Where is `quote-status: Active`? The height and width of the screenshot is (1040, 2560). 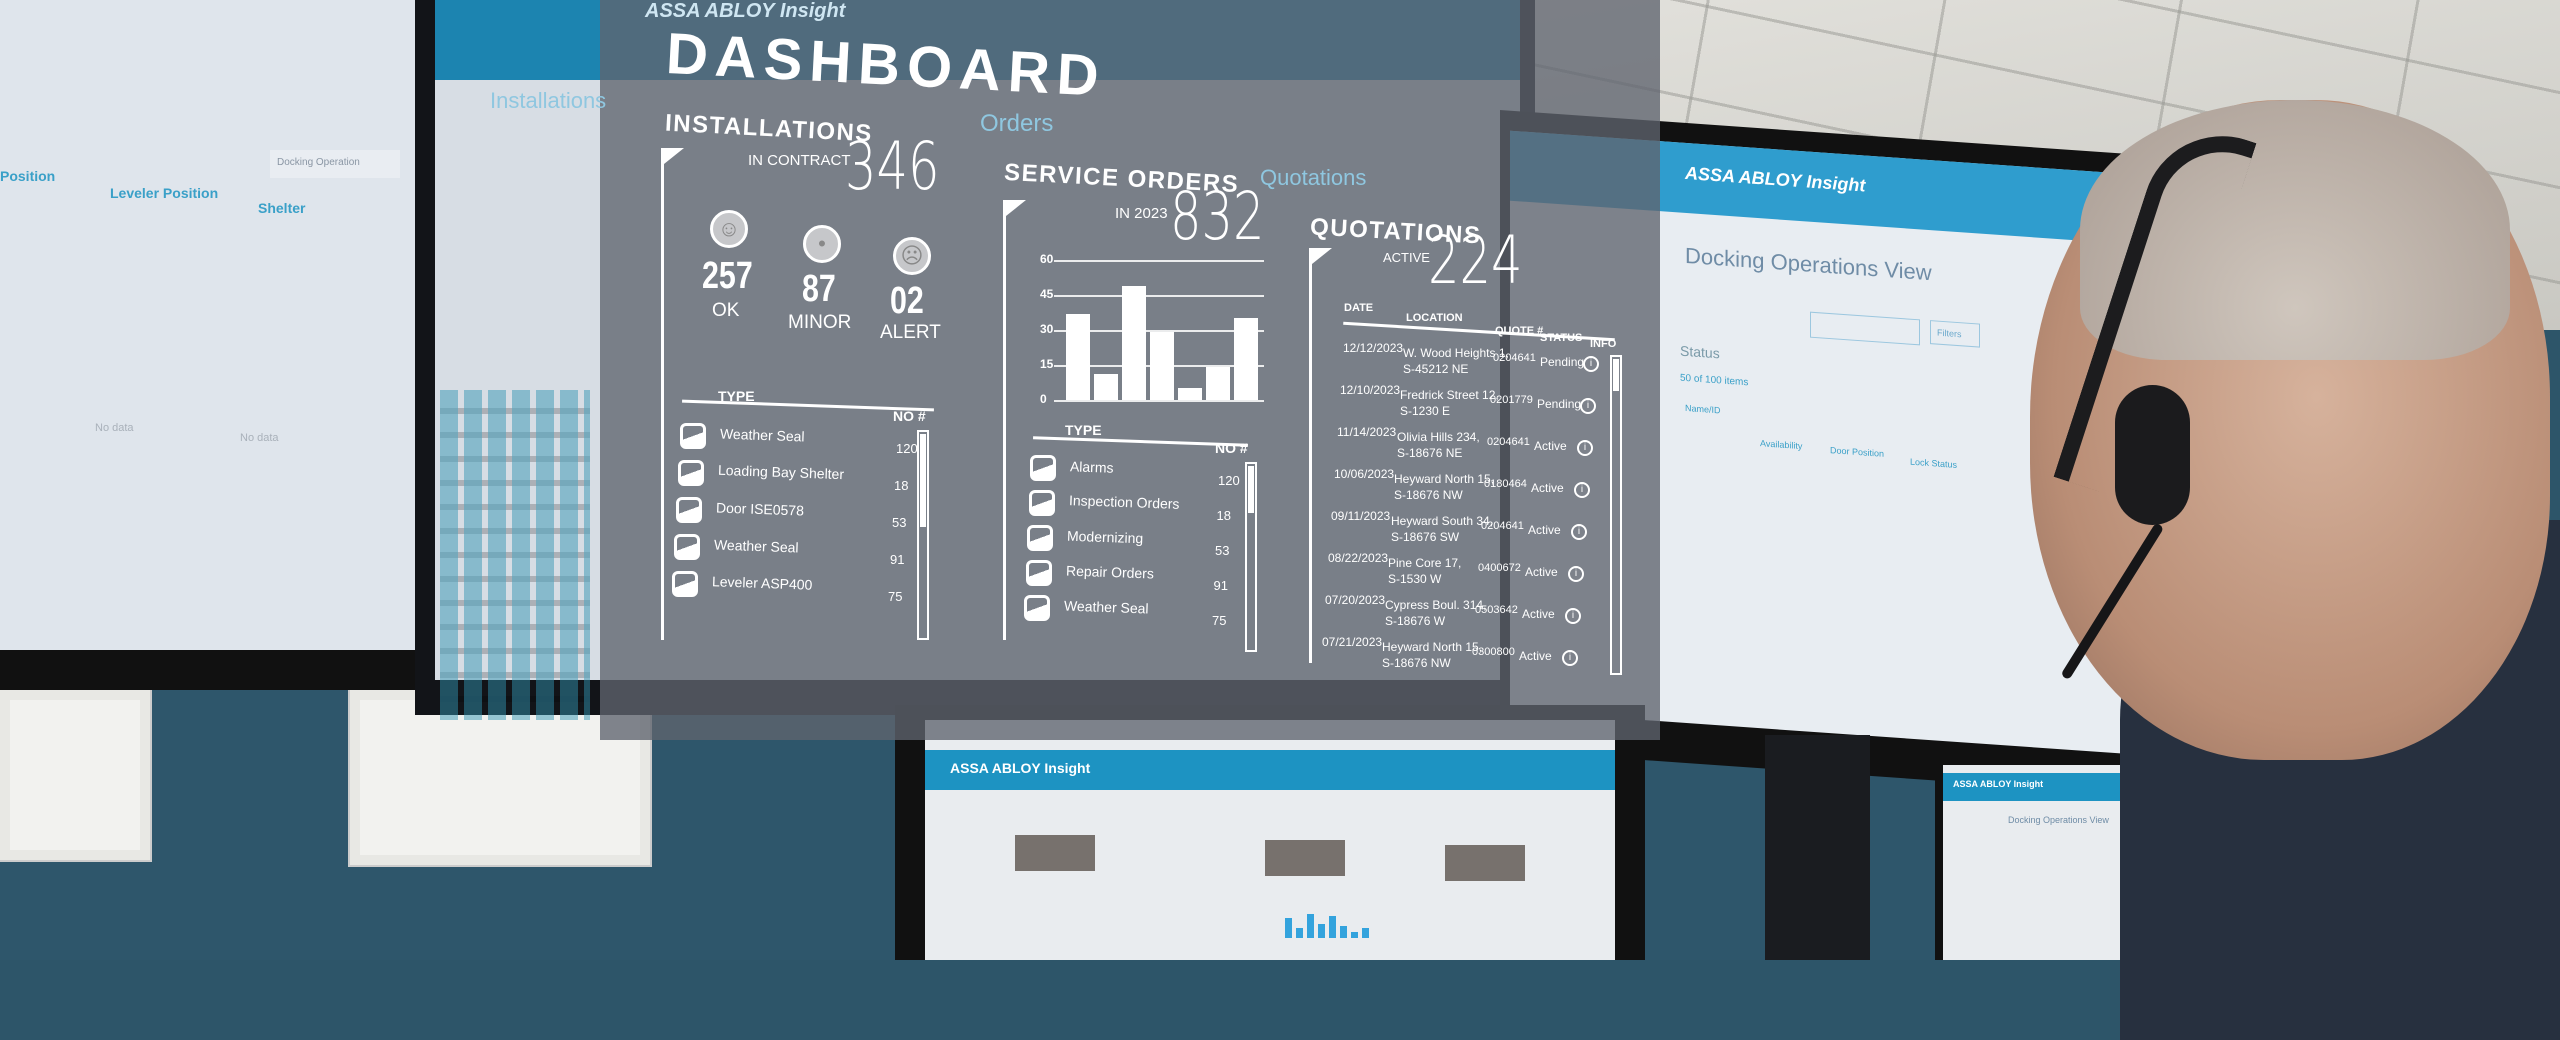
quote-status: Active is located at coordinates (1535, 656).